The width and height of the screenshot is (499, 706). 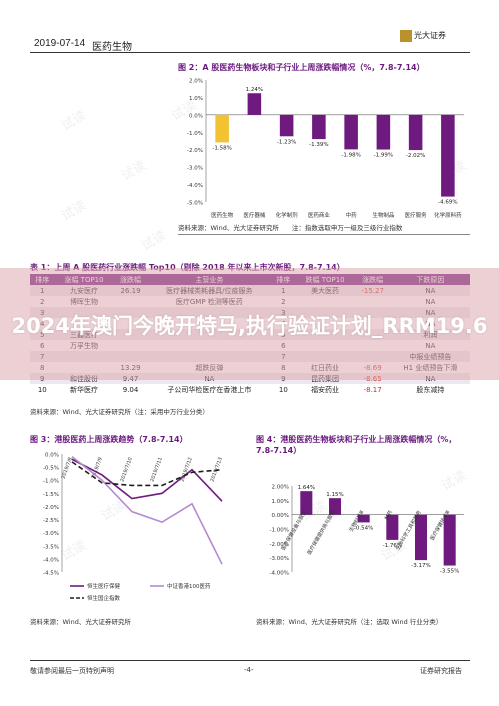 What do you see at coordinates (209, 389) in the screenshot?
I see `table-cell: 子公司华检医疗在香港上市` at bounding box center [209, 389].